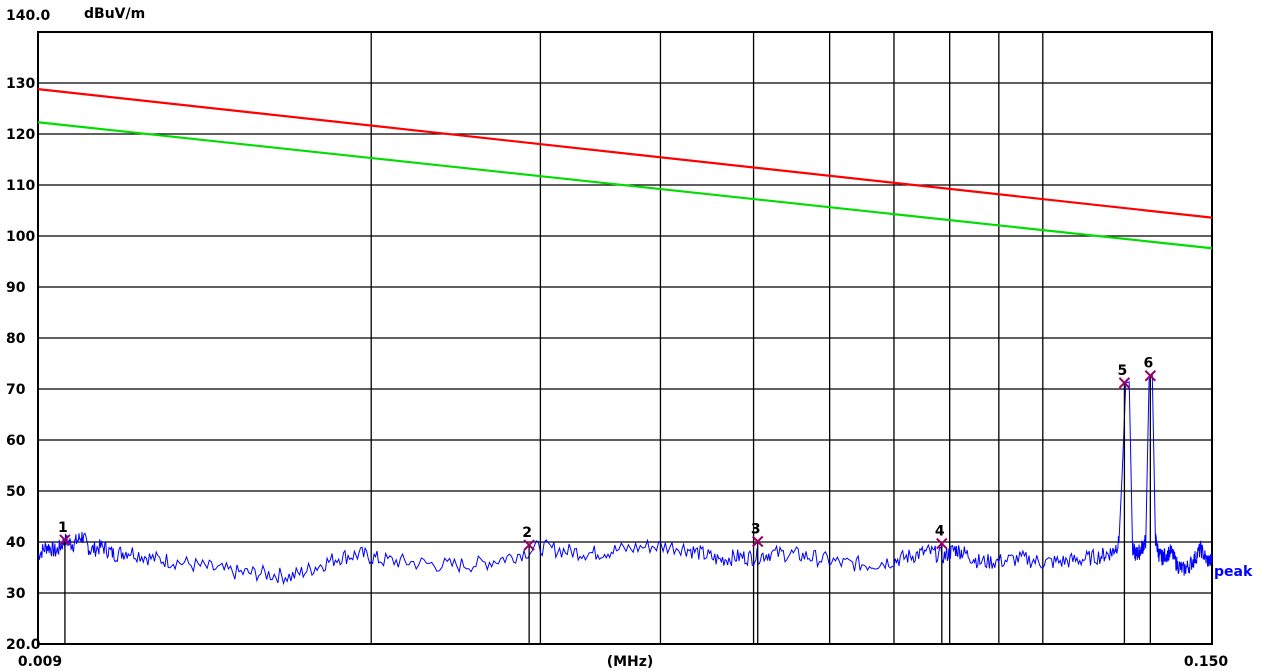 The image size is (1269, 671). Describe the element at coordinates (16, 594) in the screenshot. I see `y-tick-label: 30` at that location.